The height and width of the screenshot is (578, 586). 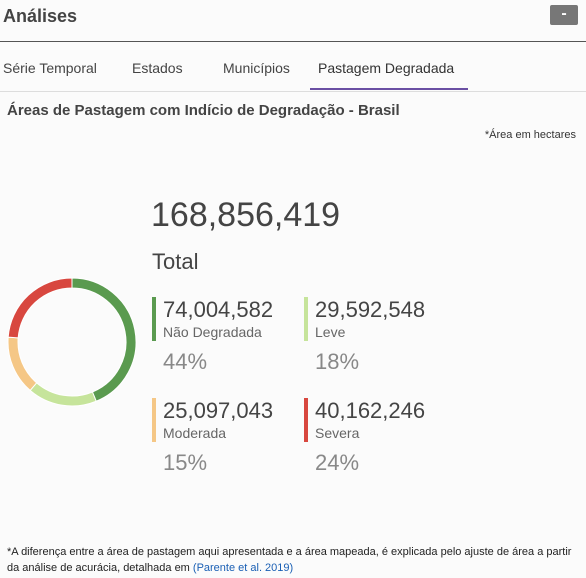 What do you see at coordinates (530, 135) in the screenshot?
I see `unit-note: *Área em hectares` at bounding box center [530, 135].